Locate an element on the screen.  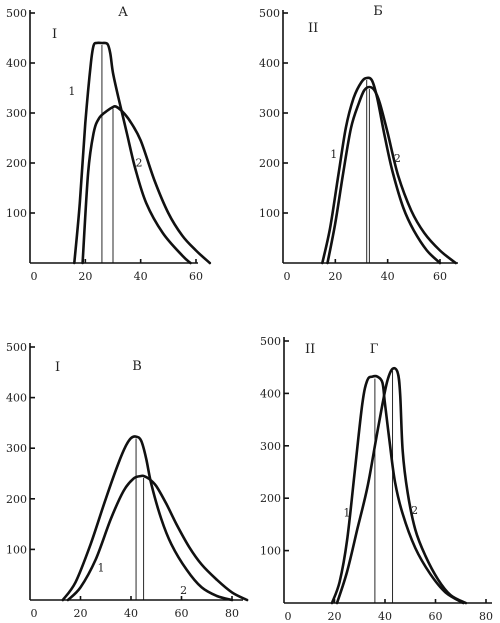
panel-letter-label: Б is located at coordinates (378, 11).